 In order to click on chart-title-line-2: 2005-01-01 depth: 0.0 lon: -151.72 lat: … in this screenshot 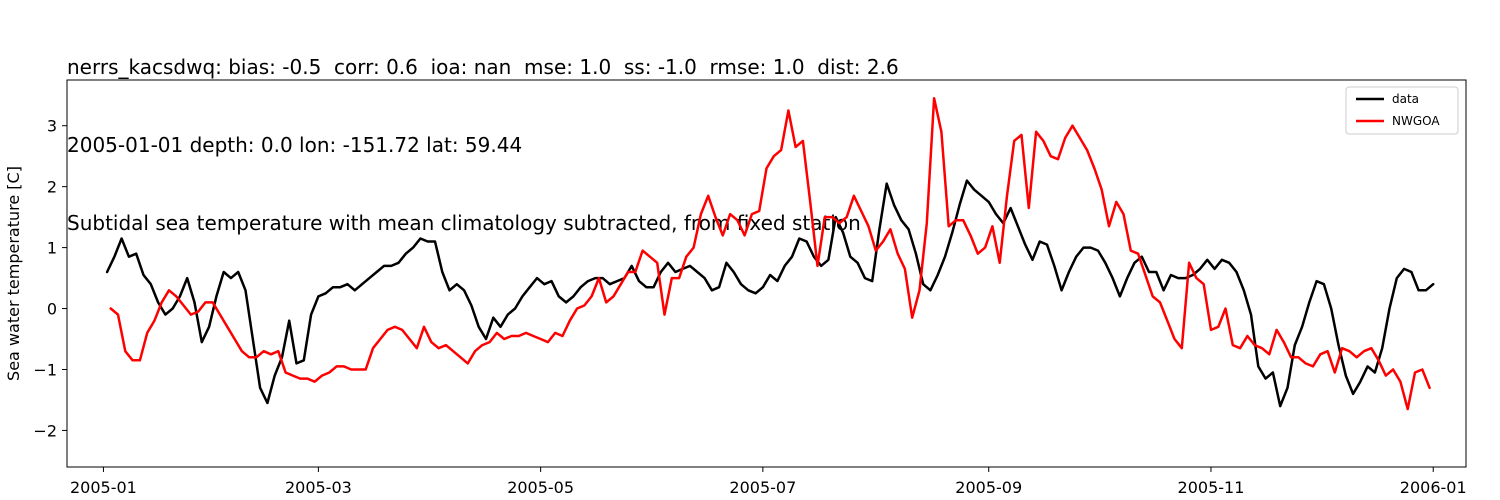, I will do `click(295, 145)`.